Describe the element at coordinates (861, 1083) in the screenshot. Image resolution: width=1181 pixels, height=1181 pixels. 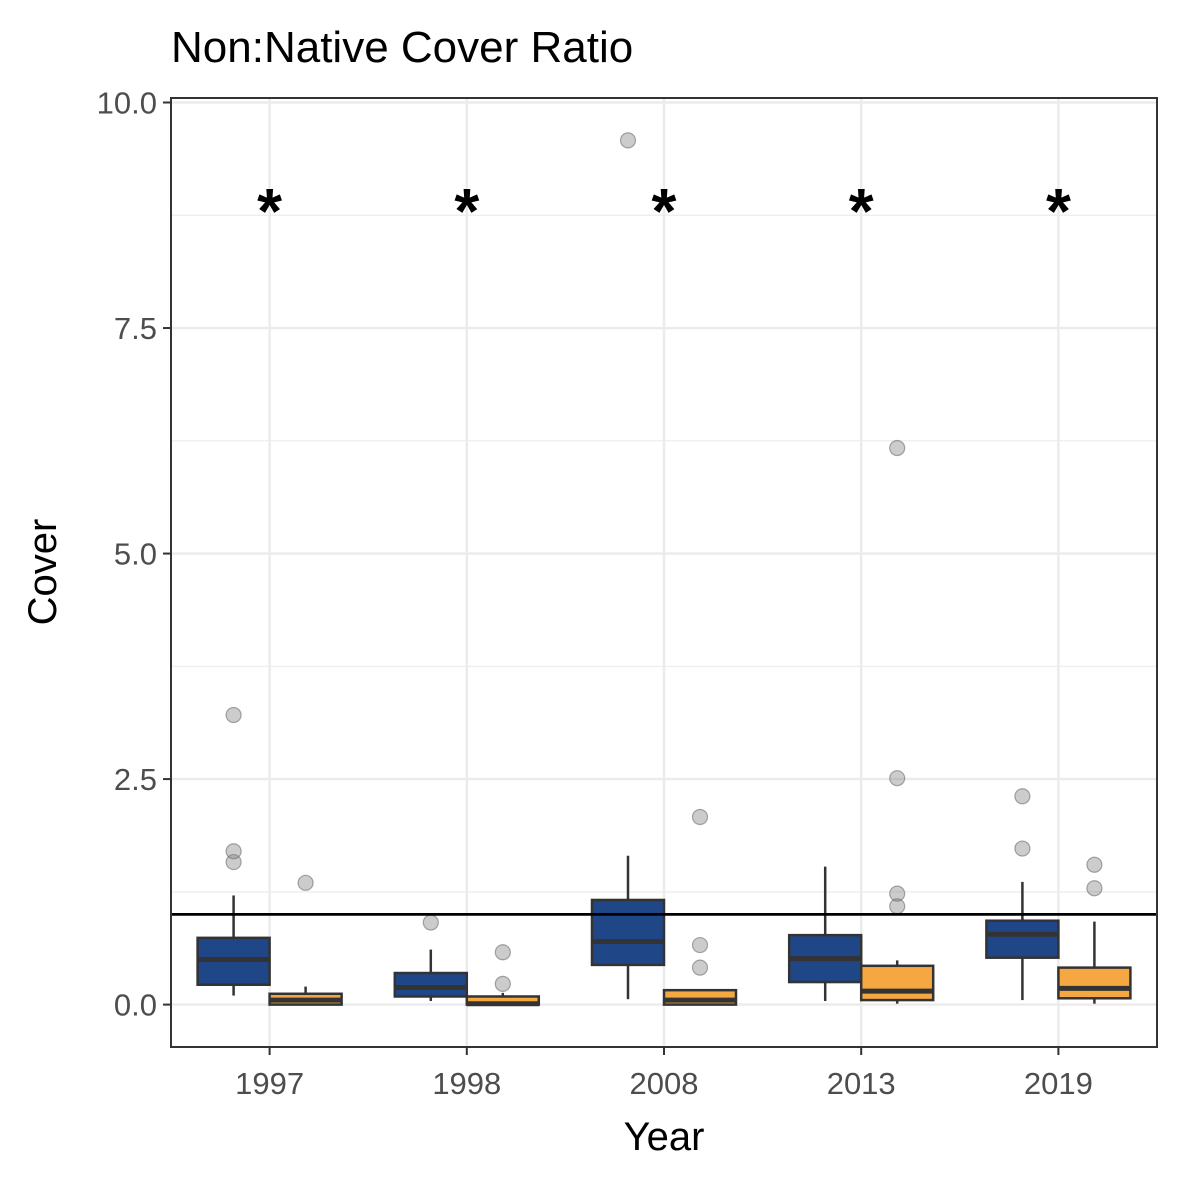
I see `x-tick-label: 2013` at that location.